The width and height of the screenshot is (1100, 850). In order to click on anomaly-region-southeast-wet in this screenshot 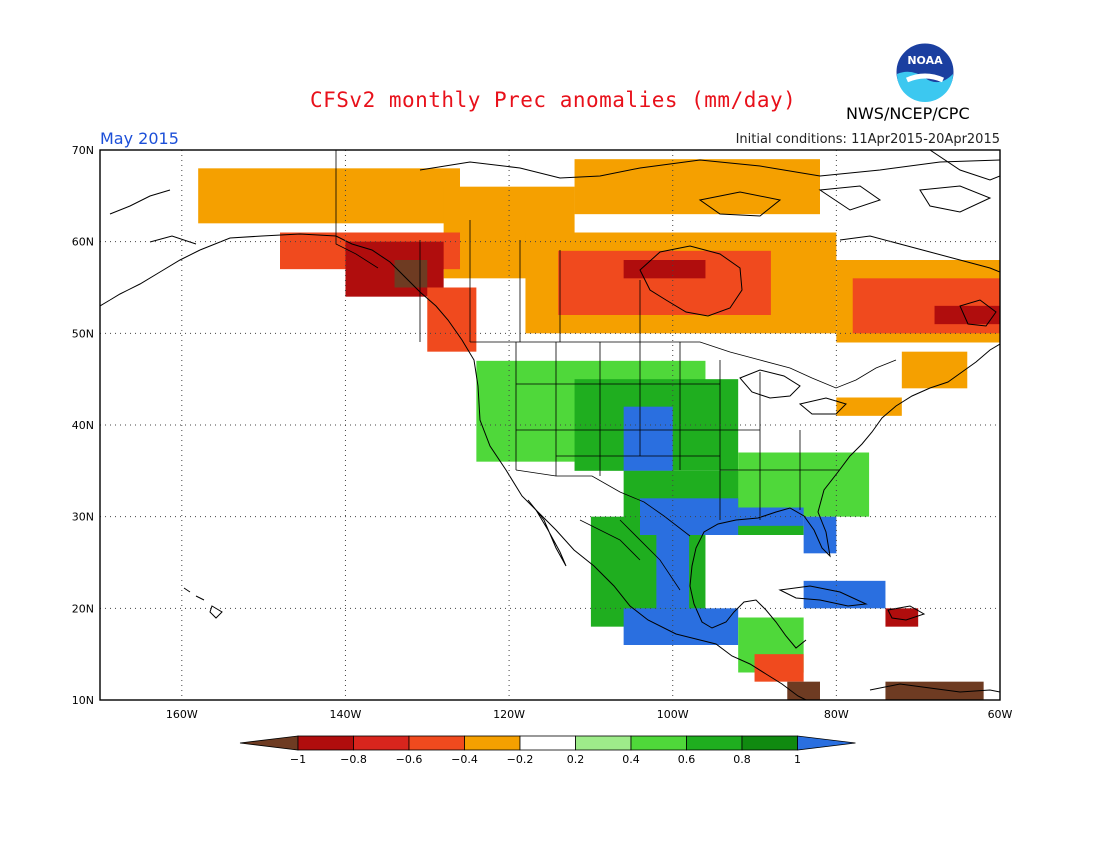, I will do `click(804, 484)`.